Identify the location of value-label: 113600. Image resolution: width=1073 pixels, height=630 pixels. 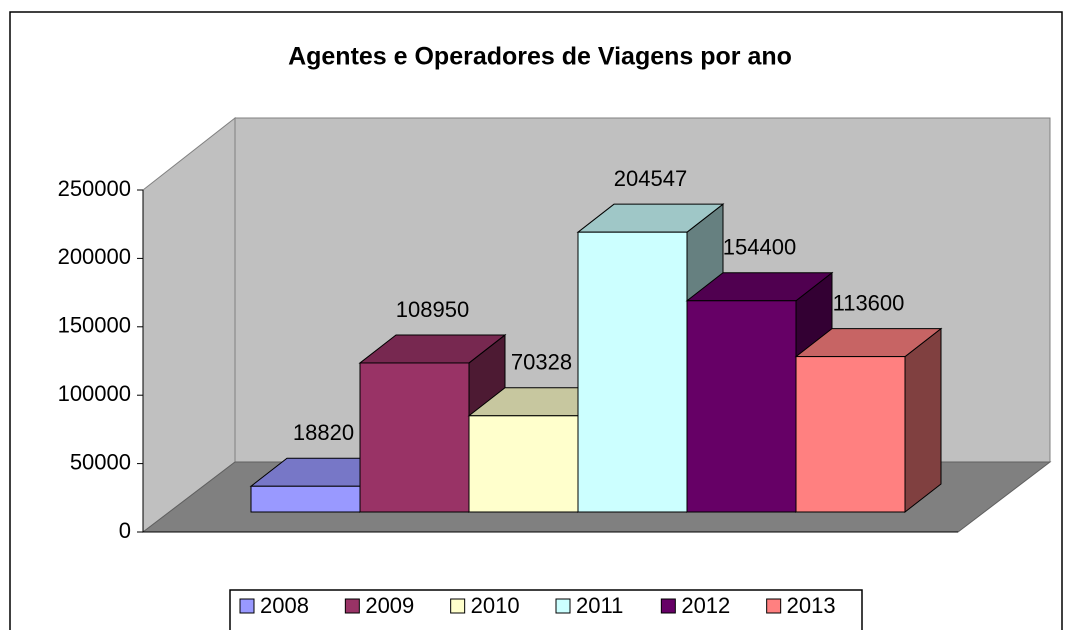
(869, 302).